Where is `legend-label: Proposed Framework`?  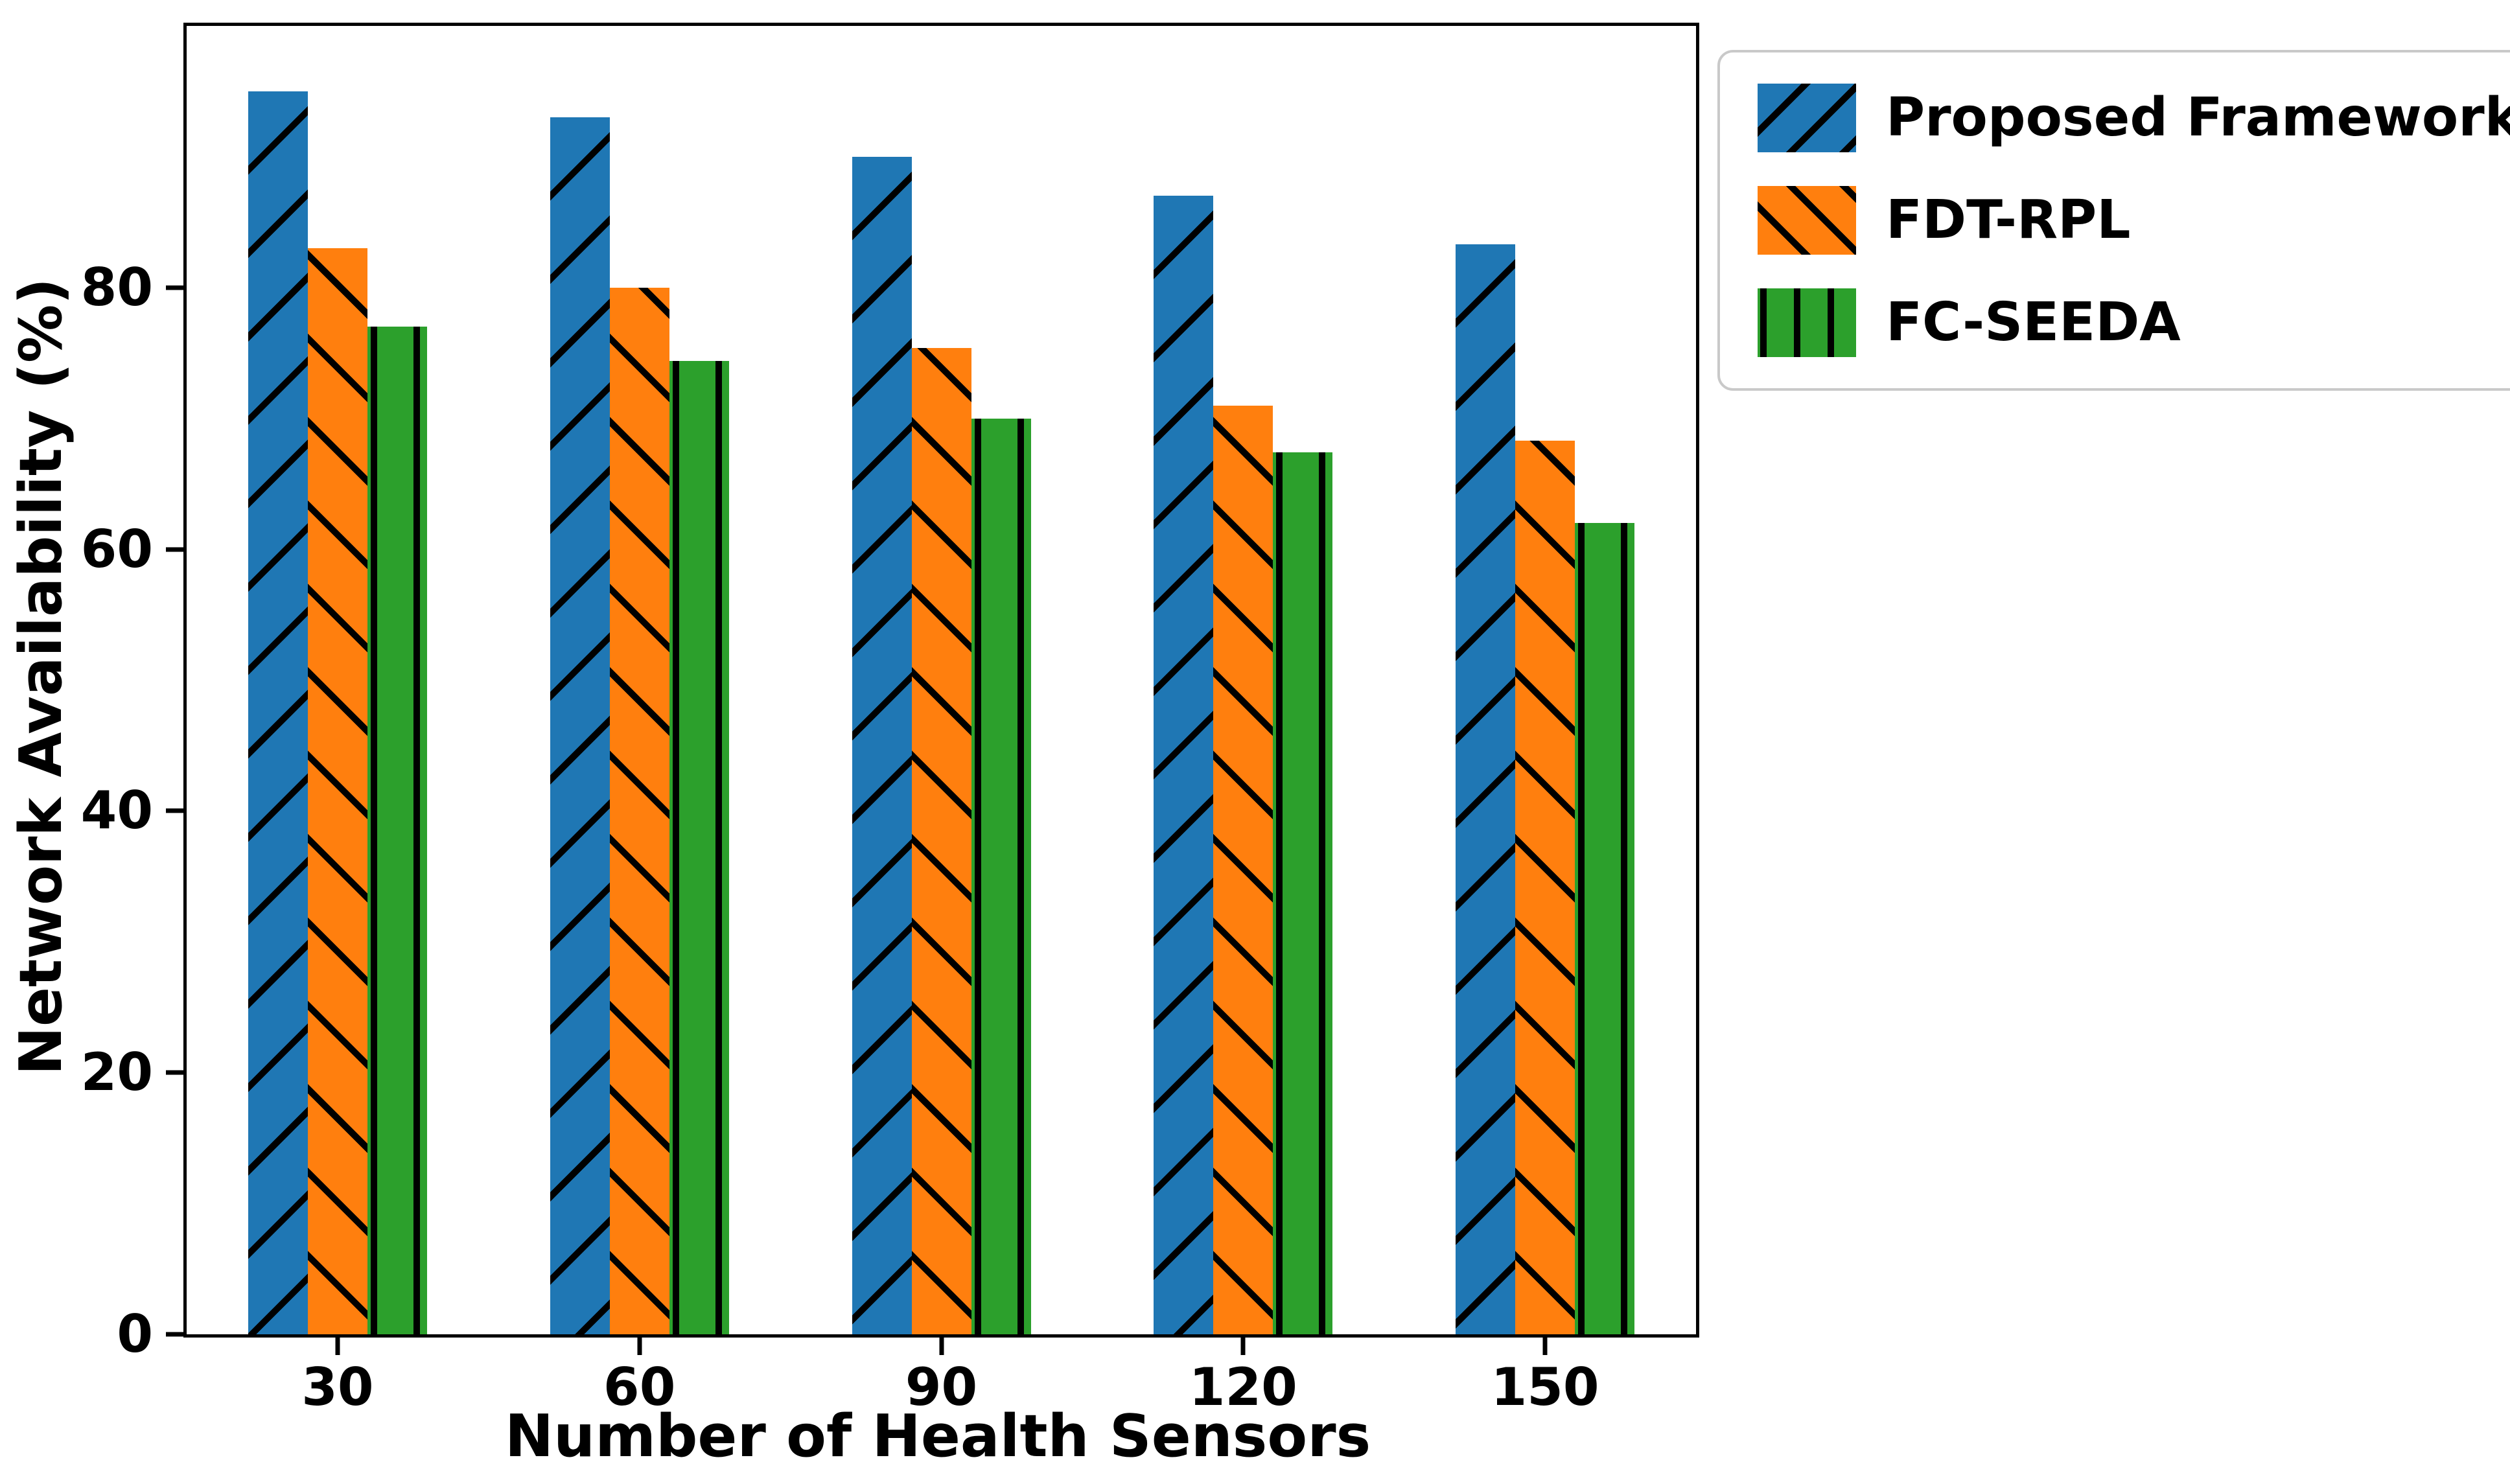
legend-label: Proposed Framework is located at coordinates (2198, 117).